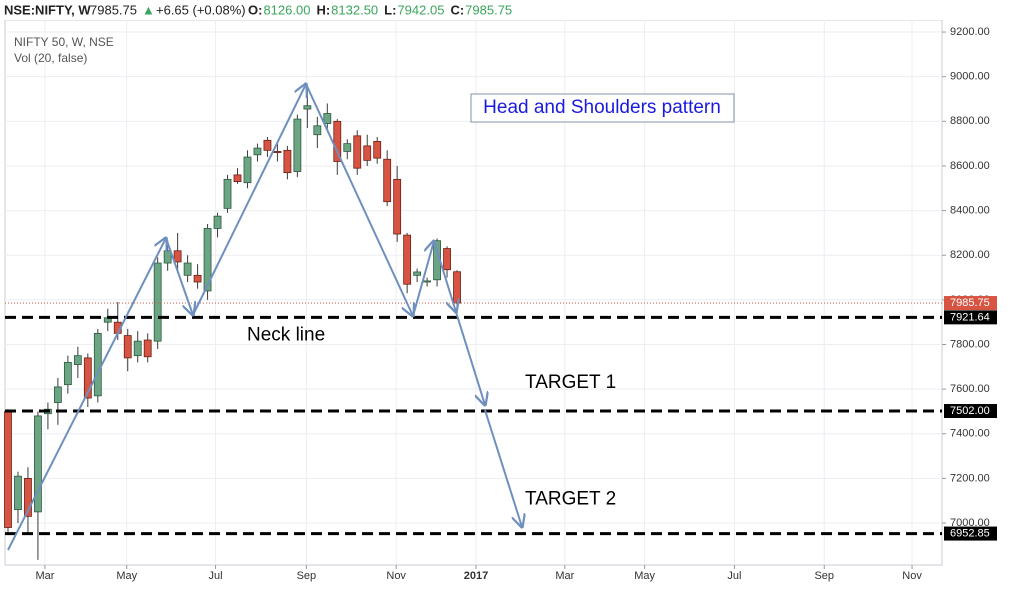 The image size is (1018, 590). I want to click on level-text: Neck line, so click(286, 334).